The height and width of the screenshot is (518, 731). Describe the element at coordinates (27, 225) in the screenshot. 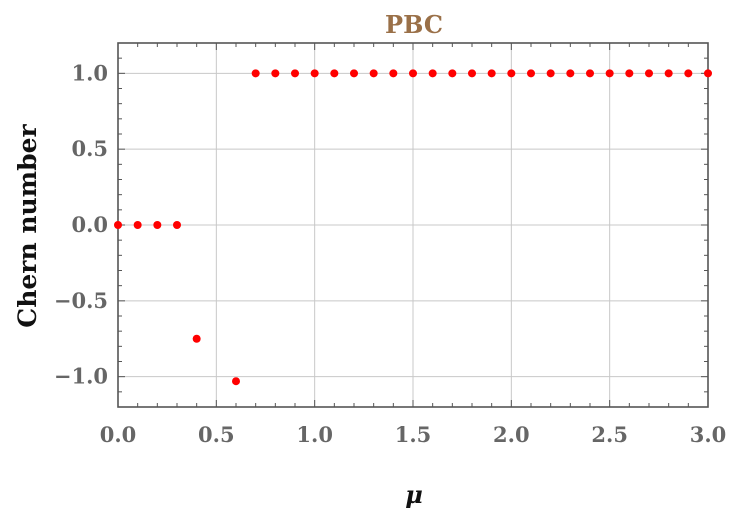

I see `y-axis-label: Chern number` at that location.